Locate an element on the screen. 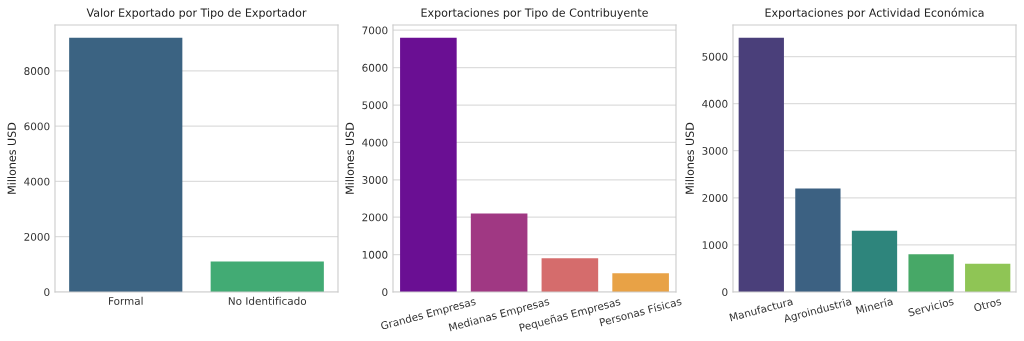  chart-title: Exportaciones por Actividad Económica is located at coordinates (874, 13).